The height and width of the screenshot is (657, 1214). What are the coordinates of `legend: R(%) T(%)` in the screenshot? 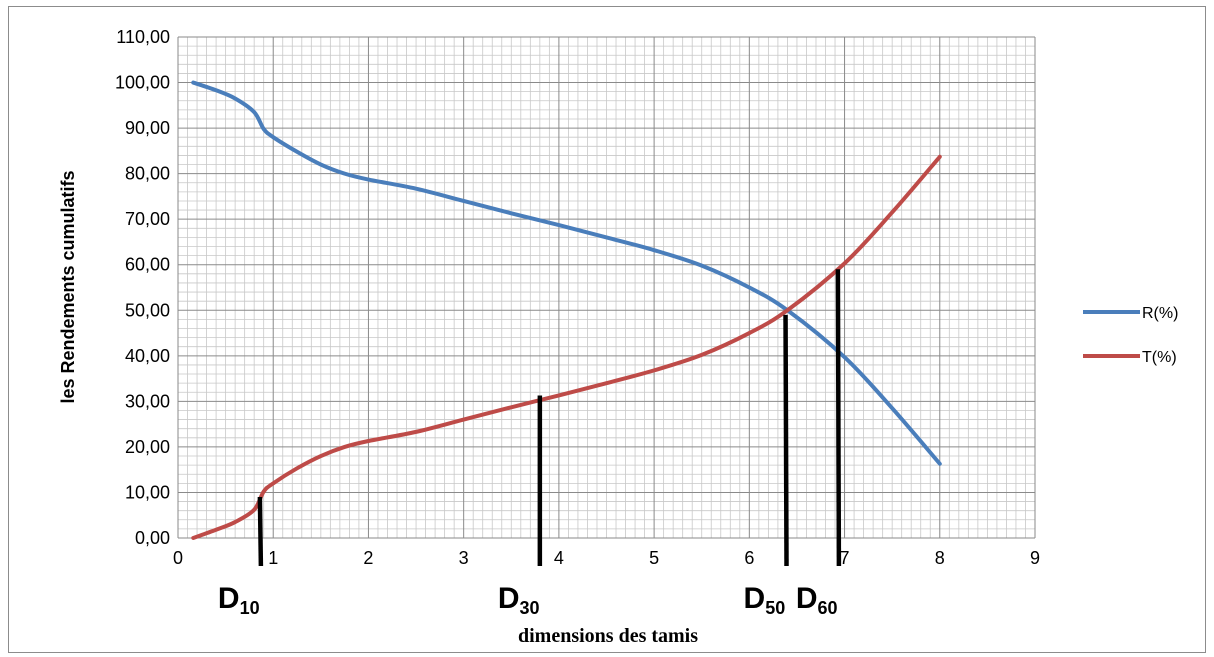 It's located at (1130, 335).